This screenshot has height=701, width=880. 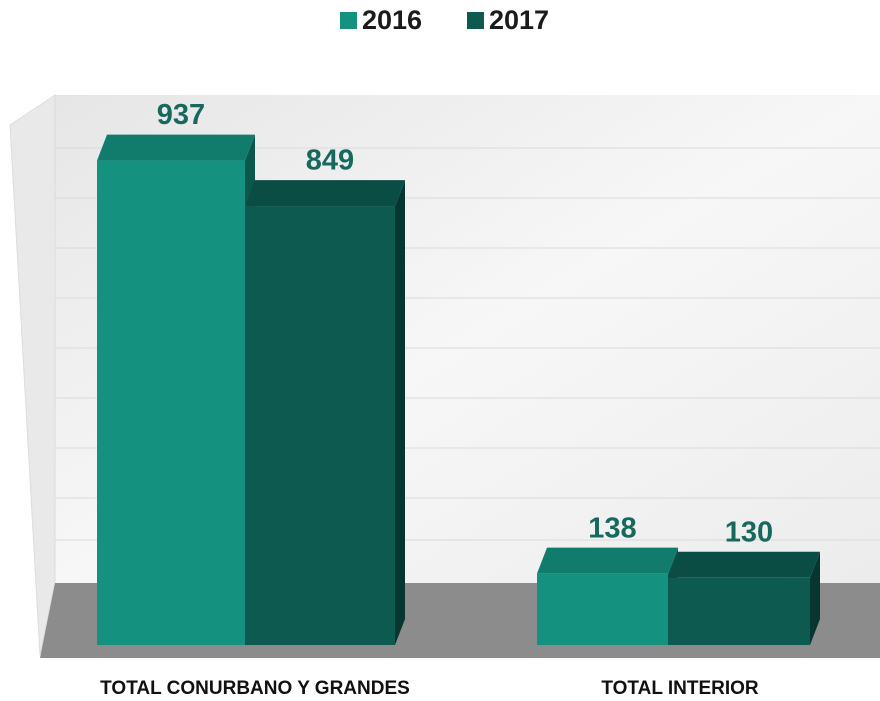 I want to click on x-tick-label: TOTAL CONURBANO Y GRANDES, so click(x=255, y=688).